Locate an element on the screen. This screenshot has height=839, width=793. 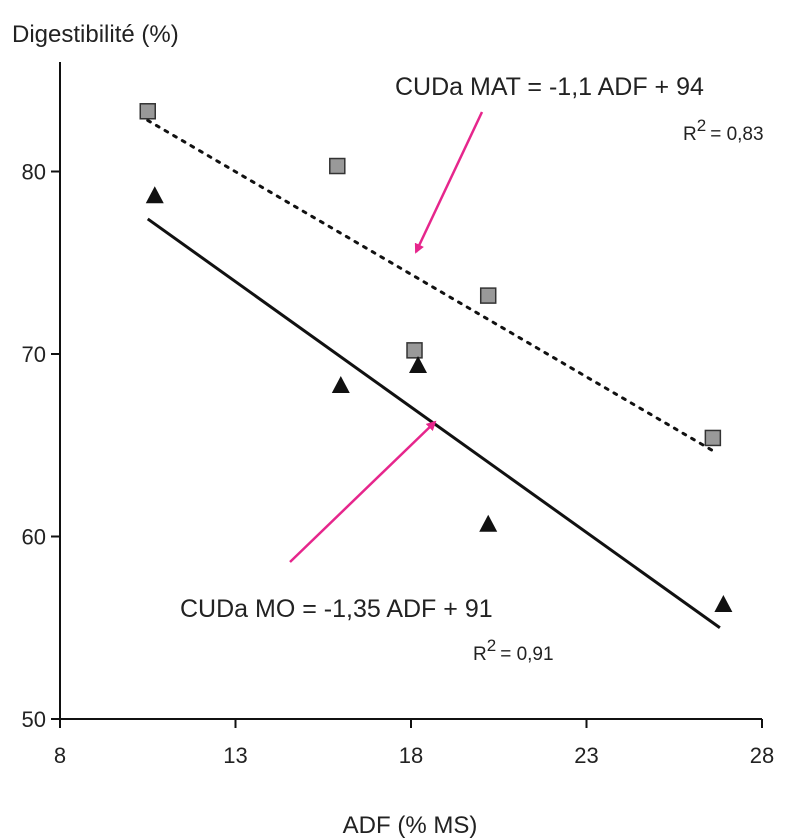
x-tick-label: 13 is located at coordinates (235, 755).